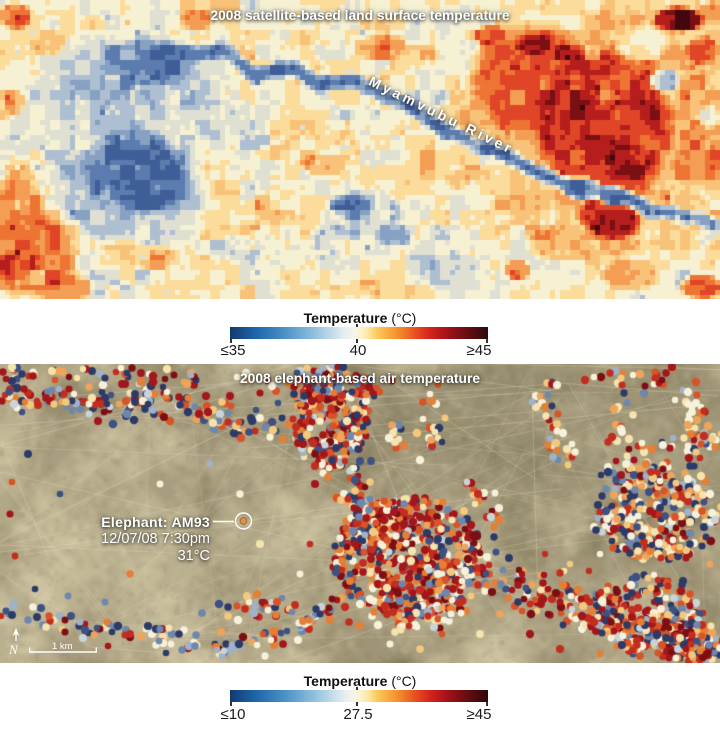 The image size is (720, 729). Describe the element at coordinates (62, 646) in the screenshot. I see `svg-text: 1 km` at that location.